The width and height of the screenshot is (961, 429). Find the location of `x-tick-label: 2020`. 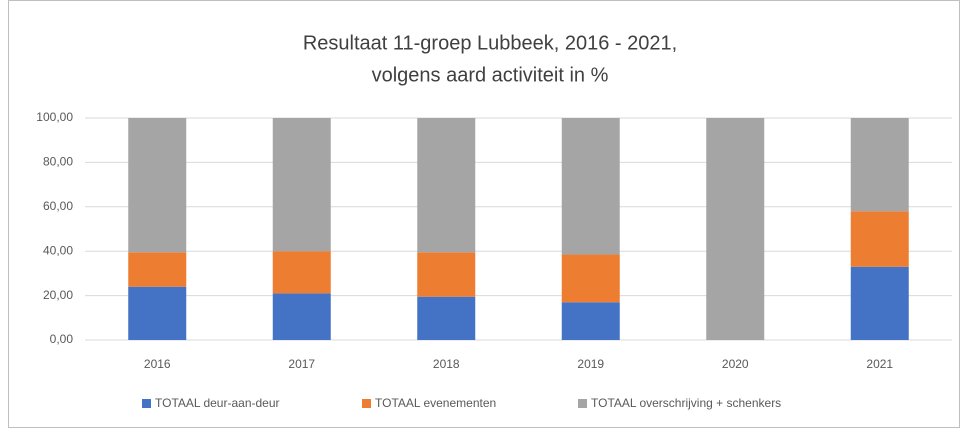

x-tick-label: 2020 is located at coordinates (735, 364).